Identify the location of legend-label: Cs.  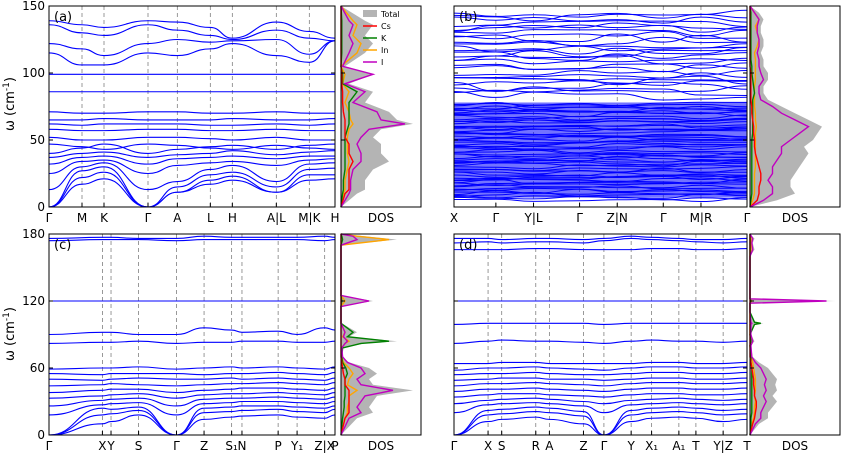
(386, 26).